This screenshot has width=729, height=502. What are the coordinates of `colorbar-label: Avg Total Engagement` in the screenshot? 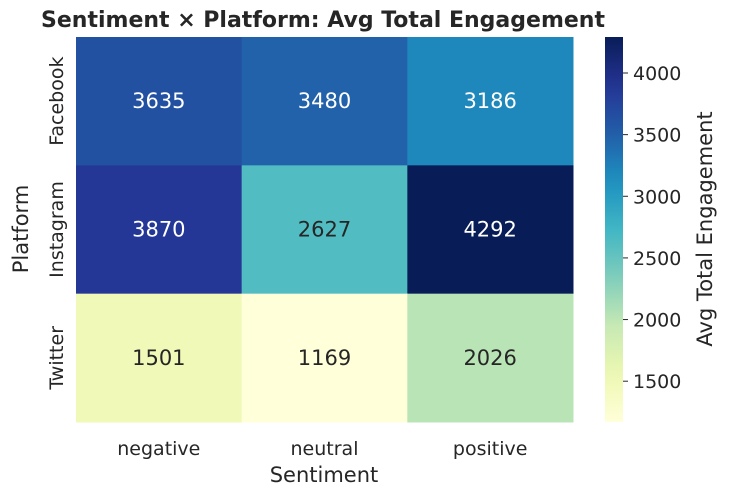 It's located at (705, 228).